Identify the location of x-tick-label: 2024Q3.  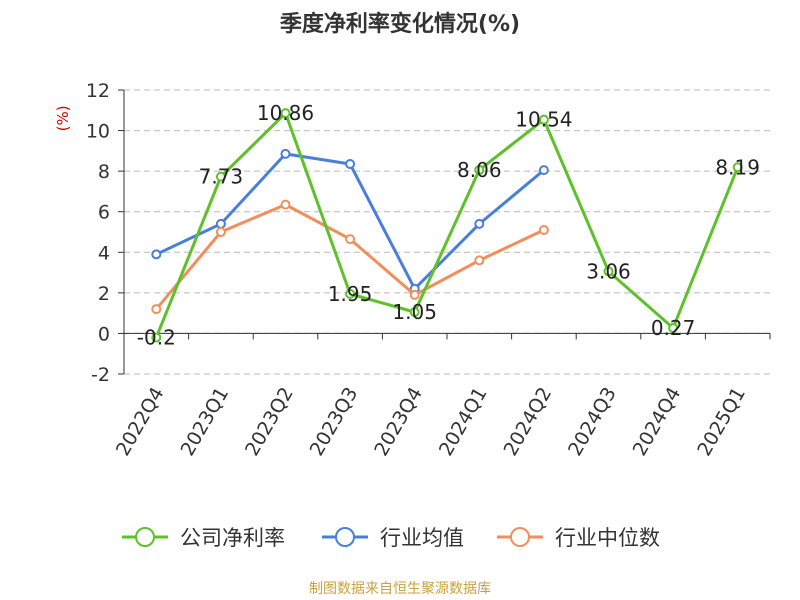
(592, 422).